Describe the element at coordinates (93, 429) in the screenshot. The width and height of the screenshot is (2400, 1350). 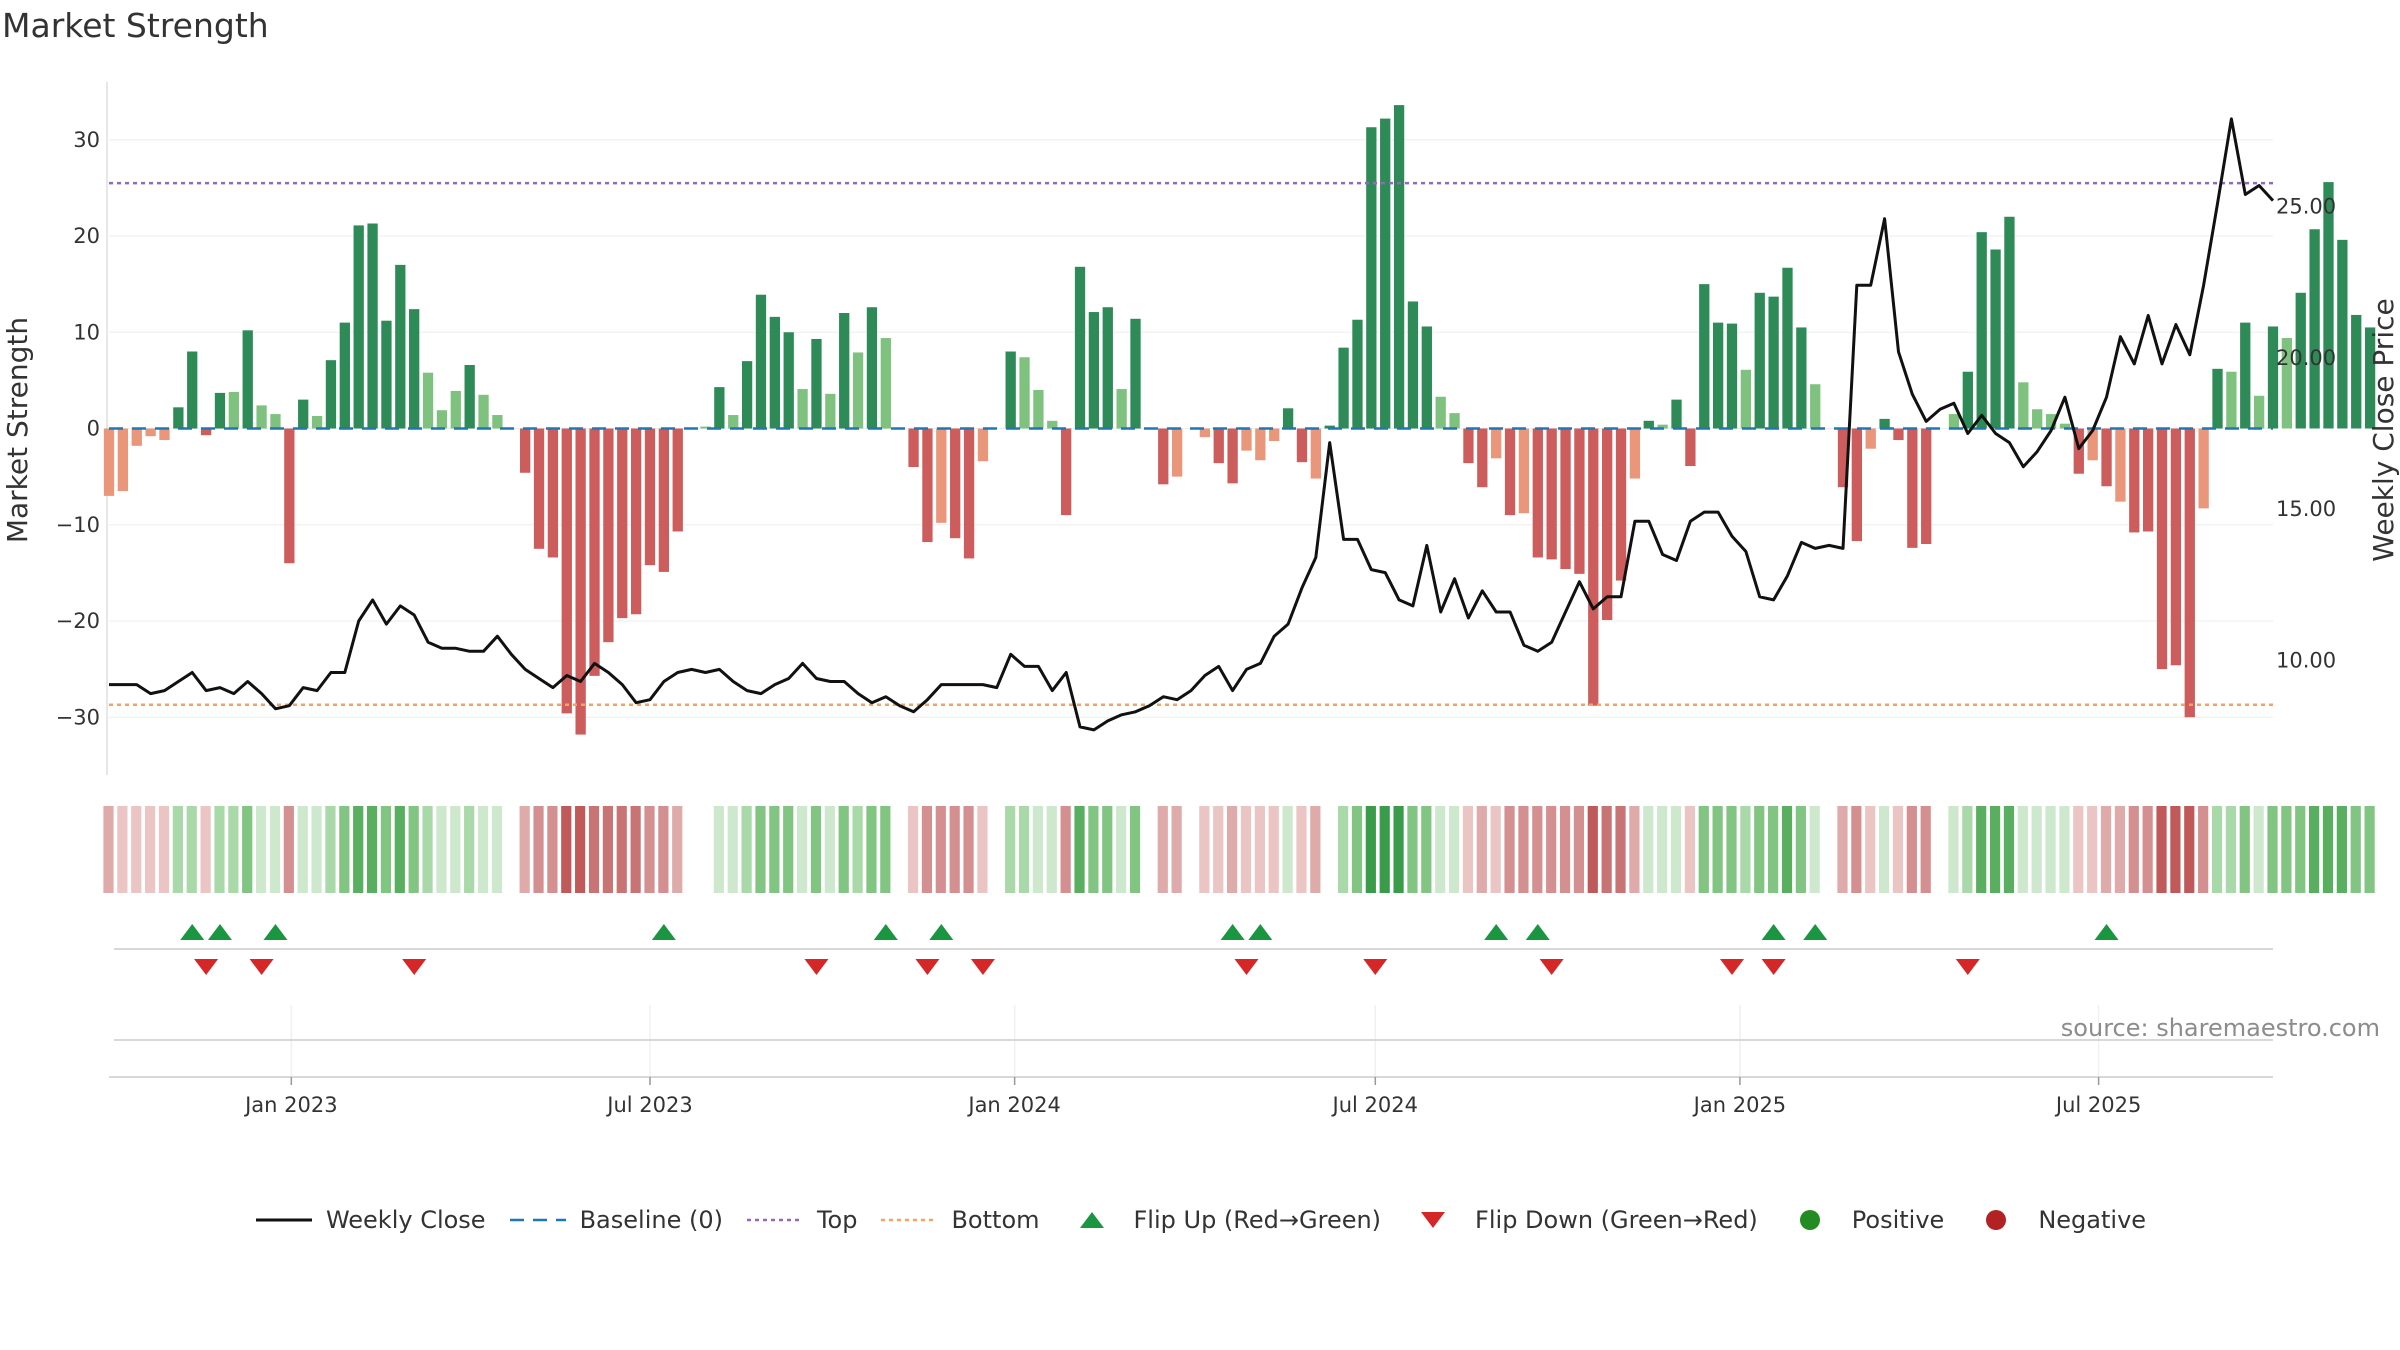
I see `y-tick-label: 0` at that location.